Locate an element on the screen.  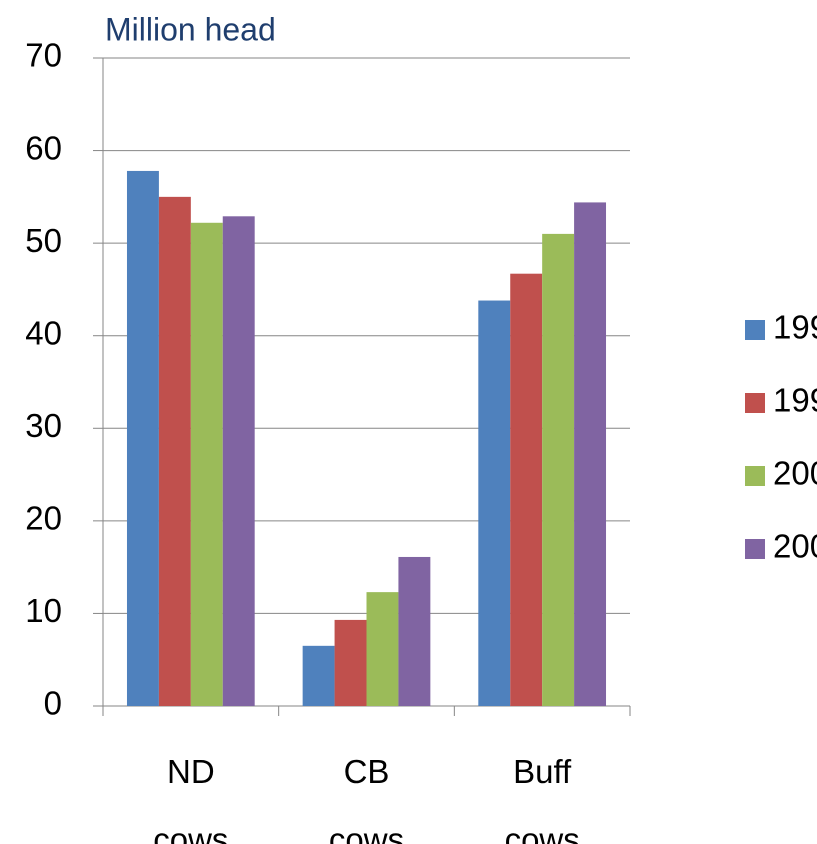
y-tick-label: 10 is located at coordinates (43, 610).